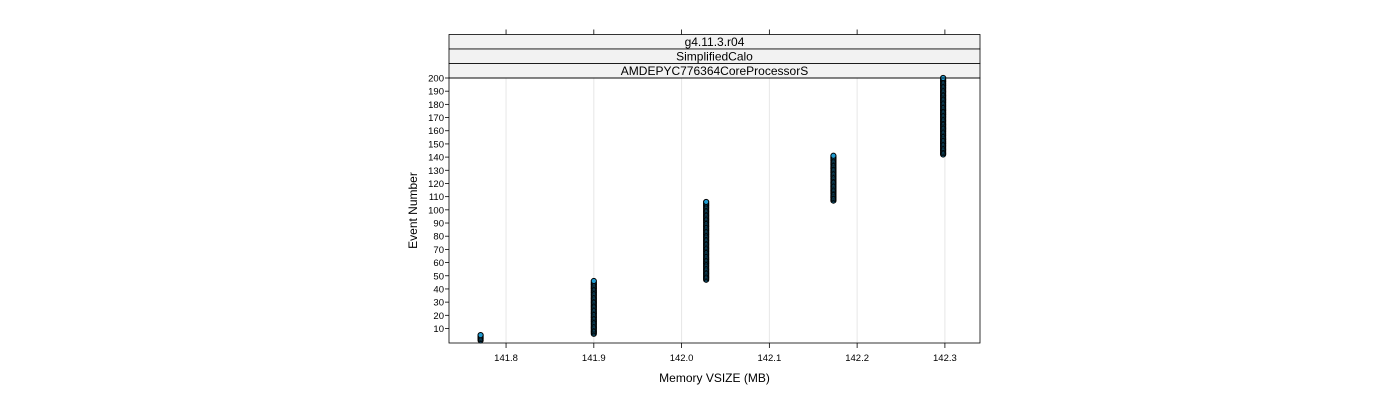 The width and height of the screenshot is (1400, 400). I want to click on strip-label-2: AMDEPYC776364CoreProcessorS, so click(714, 71).